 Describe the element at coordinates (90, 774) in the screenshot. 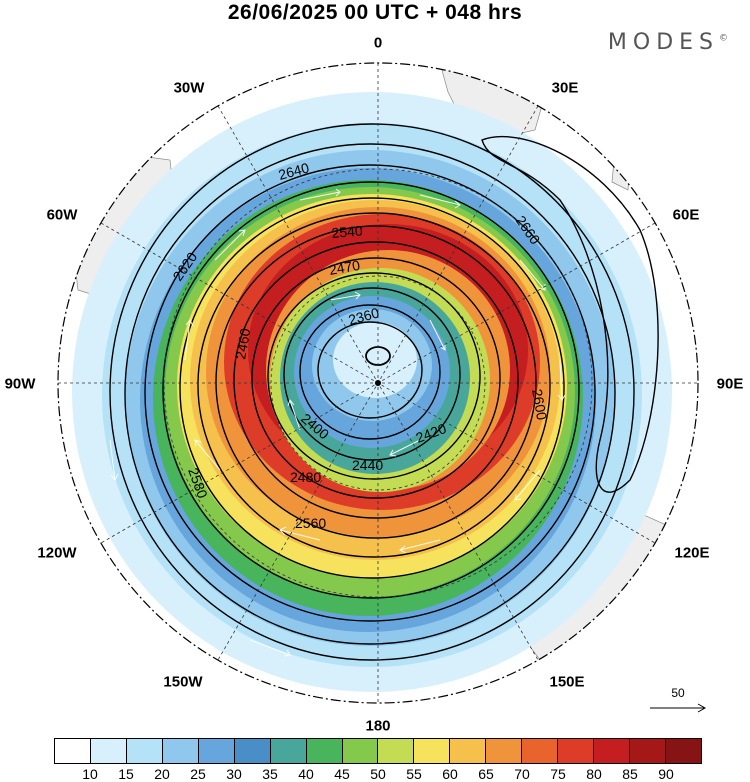

I see `colorbar-tick-label: 10` at that location.